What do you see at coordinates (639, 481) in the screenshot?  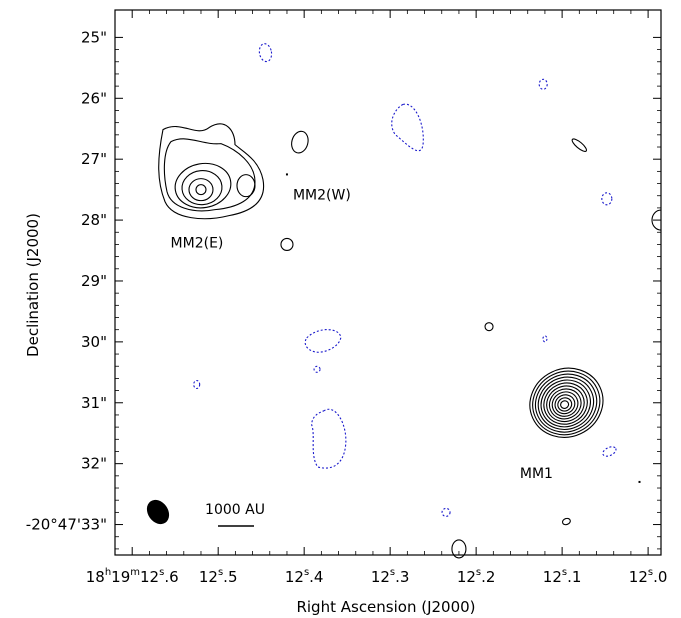 I see `point-marker` at bounding box center [639, 481].